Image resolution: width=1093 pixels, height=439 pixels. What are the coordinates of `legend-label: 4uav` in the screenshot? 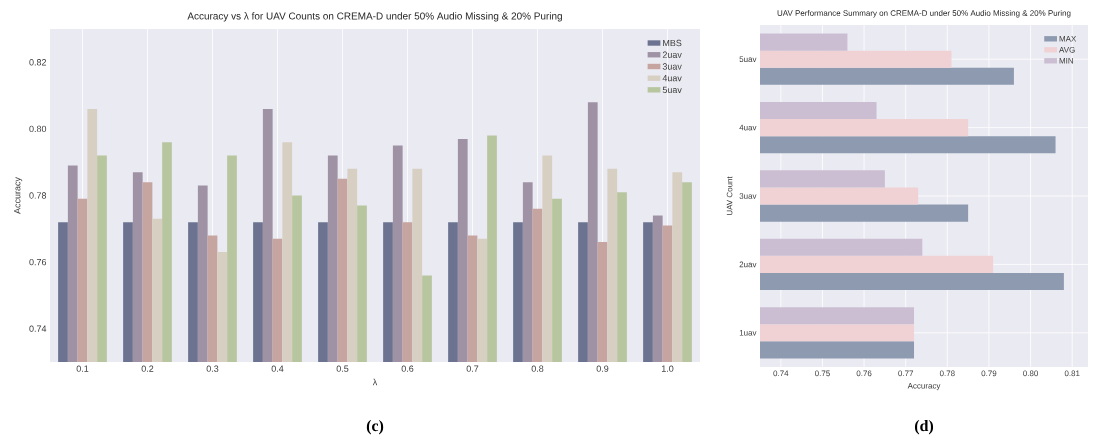 It's located at (672, 78).